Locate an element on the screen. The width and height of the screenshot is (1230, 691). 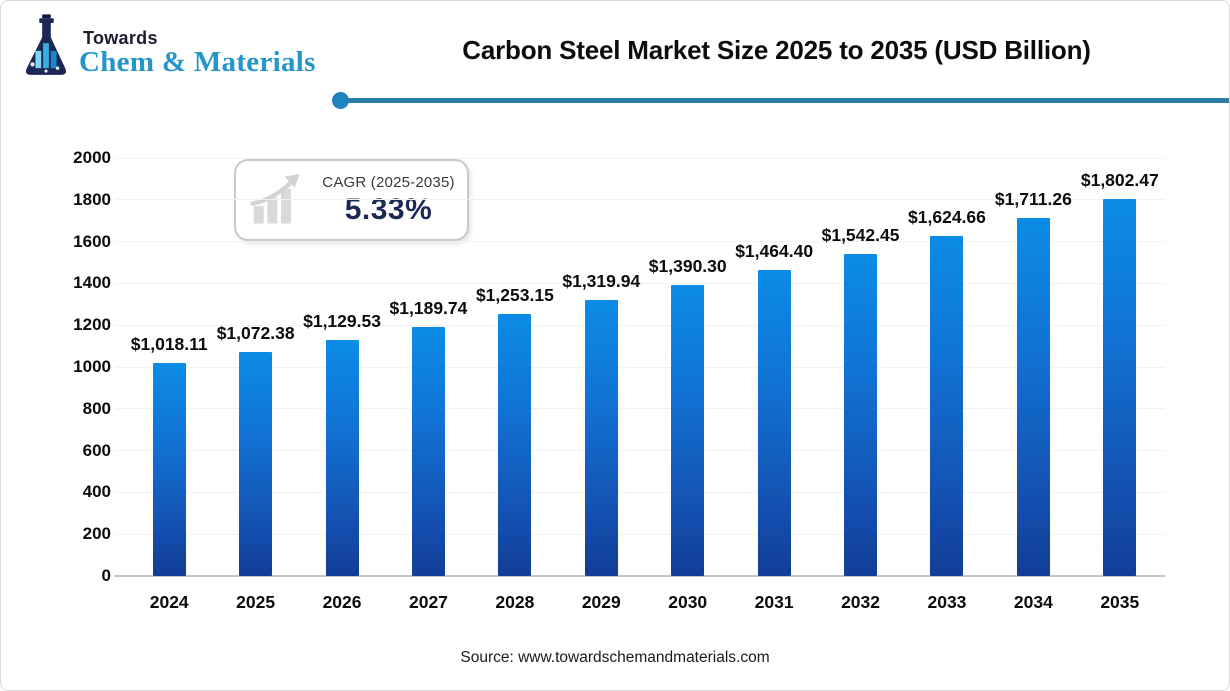
x-tick-label: 2025 is located at coordinates (256, 602).